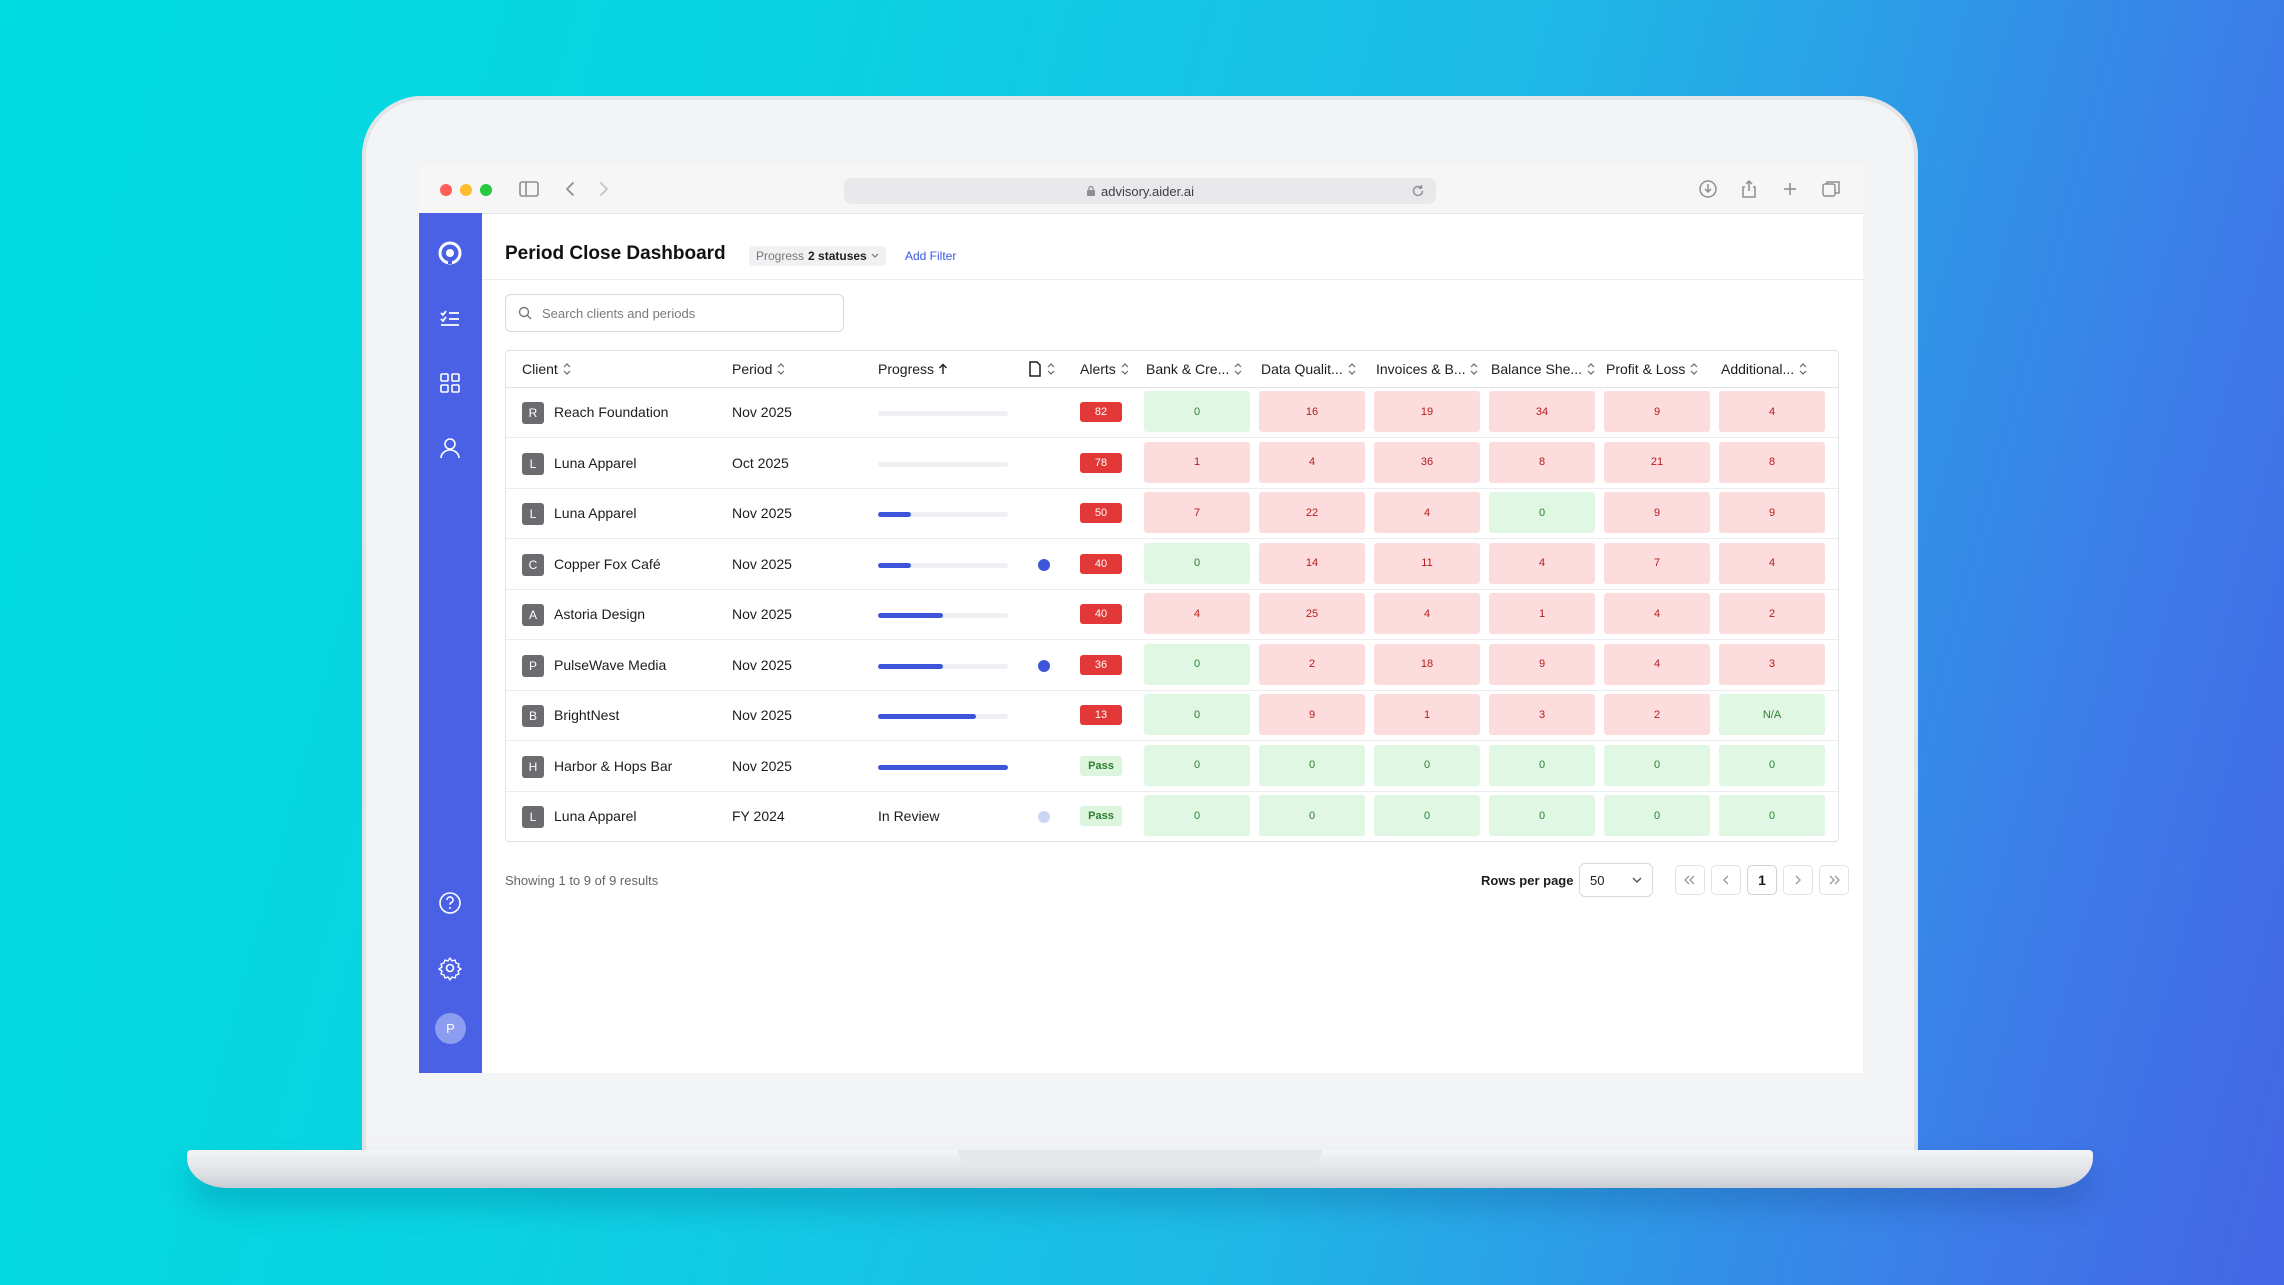 The width and height of the screenshot is (2284, 1285). I want to click on alerts-badge: 13, so click(1101, 715).